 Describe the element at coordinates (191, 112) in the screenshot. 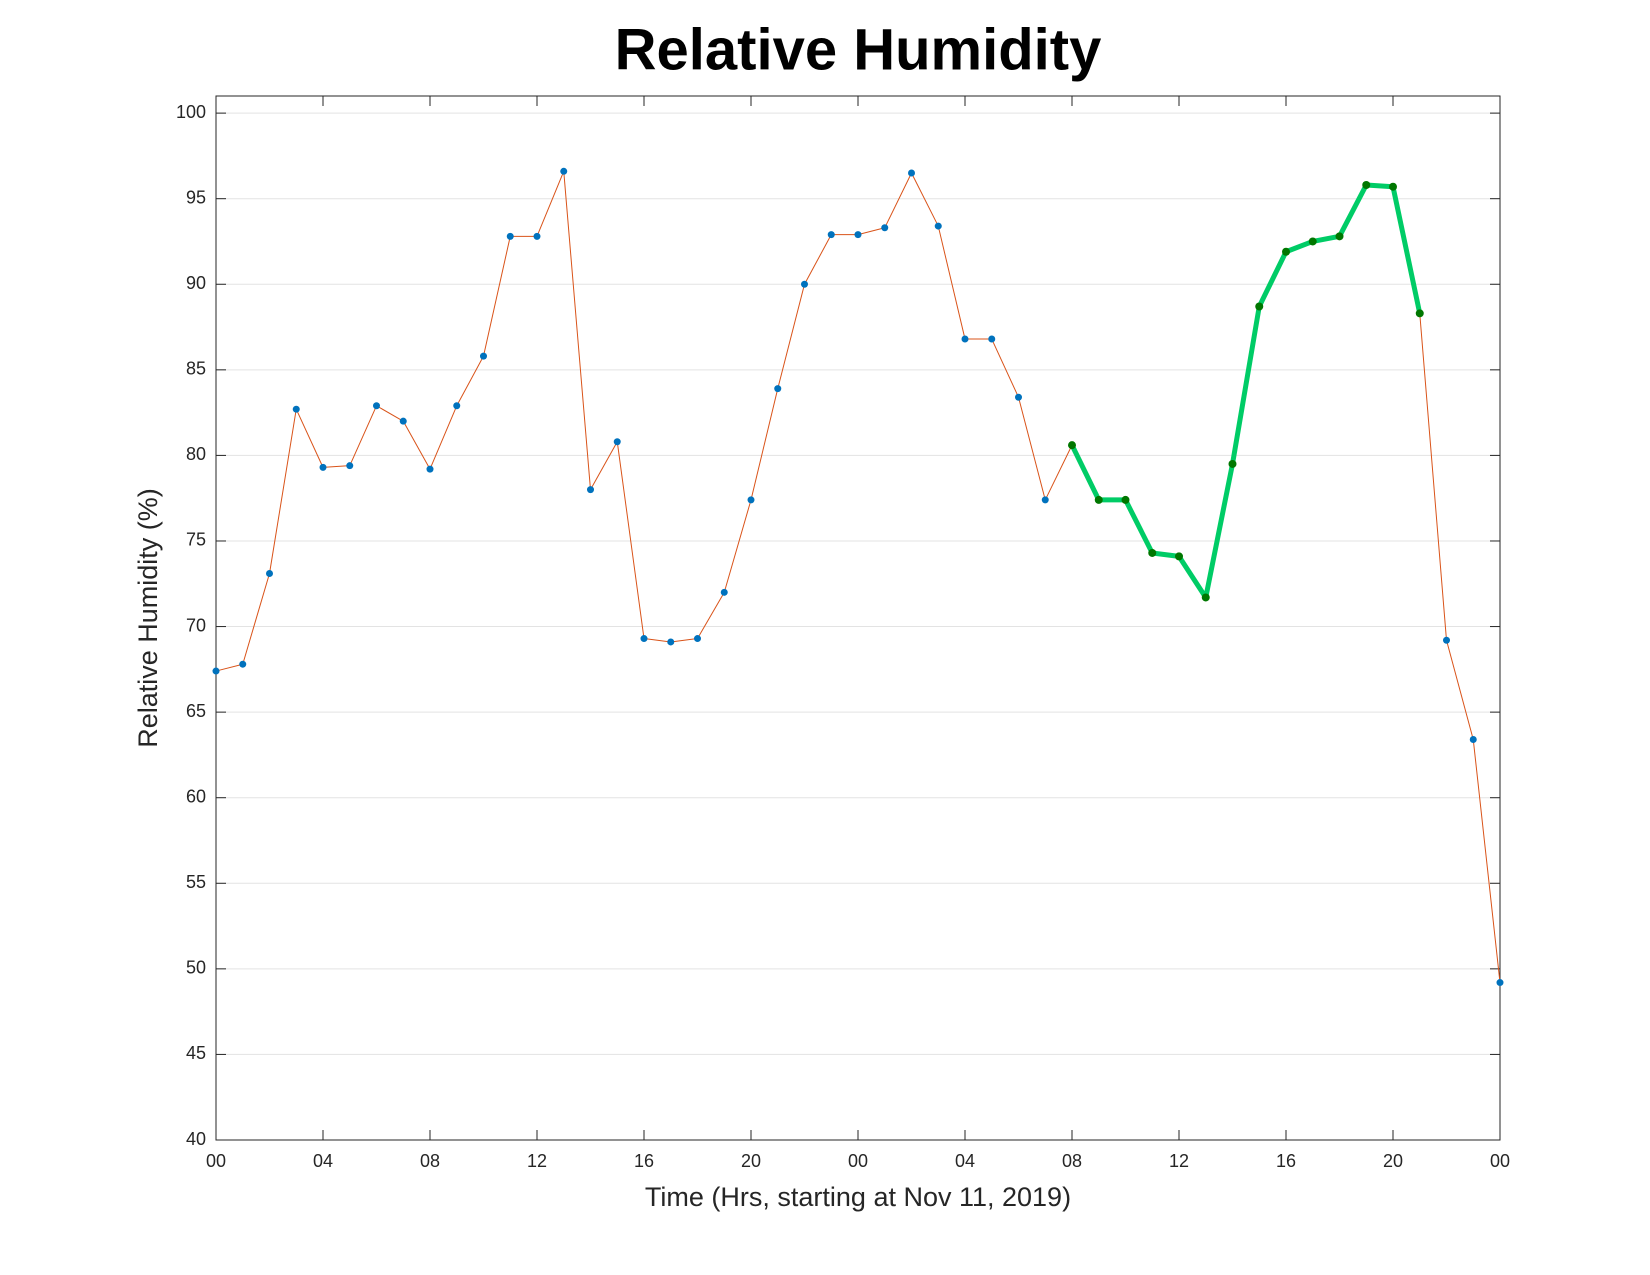

I see `y-tick-label: 100` at that location.